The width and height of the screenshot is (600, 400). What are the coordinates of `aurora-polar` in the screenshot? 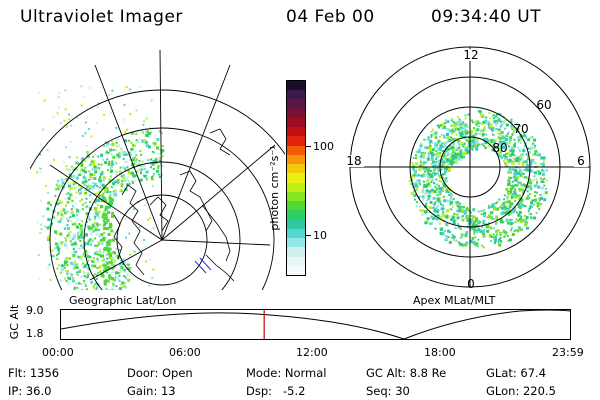 It's located at (478, 179).